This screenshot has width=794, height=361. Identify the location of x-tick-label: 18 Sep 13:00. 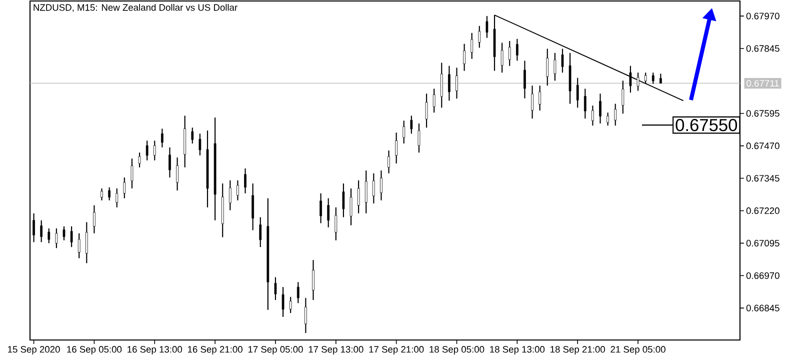
(517, 350).